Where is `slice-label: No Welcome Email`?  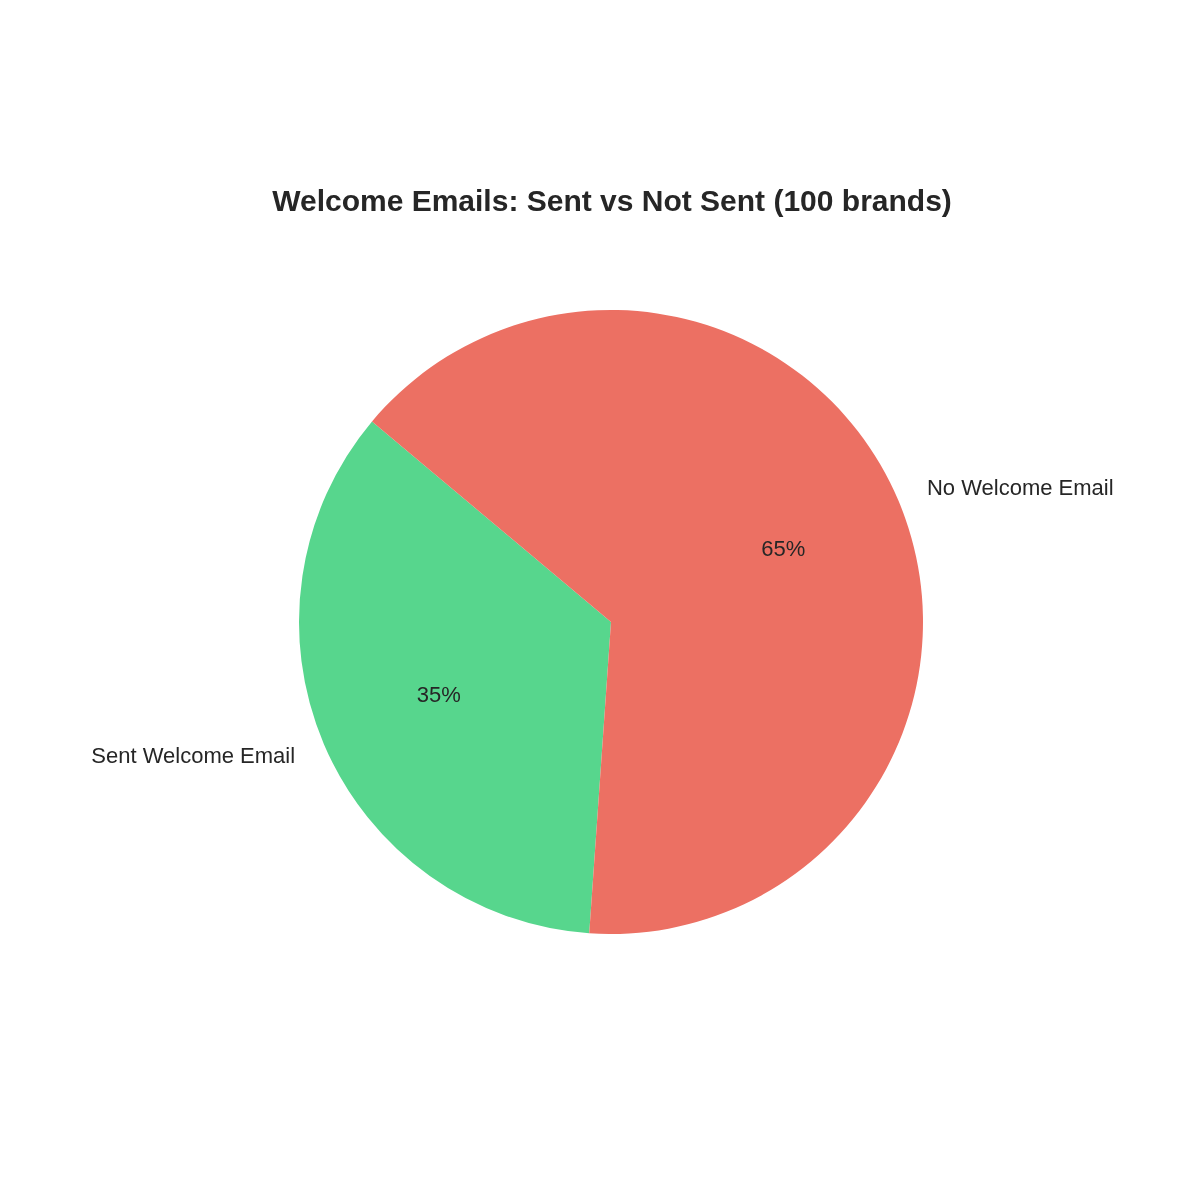 slice-label: No Welcome Email is located at coordinates (1020, 487).